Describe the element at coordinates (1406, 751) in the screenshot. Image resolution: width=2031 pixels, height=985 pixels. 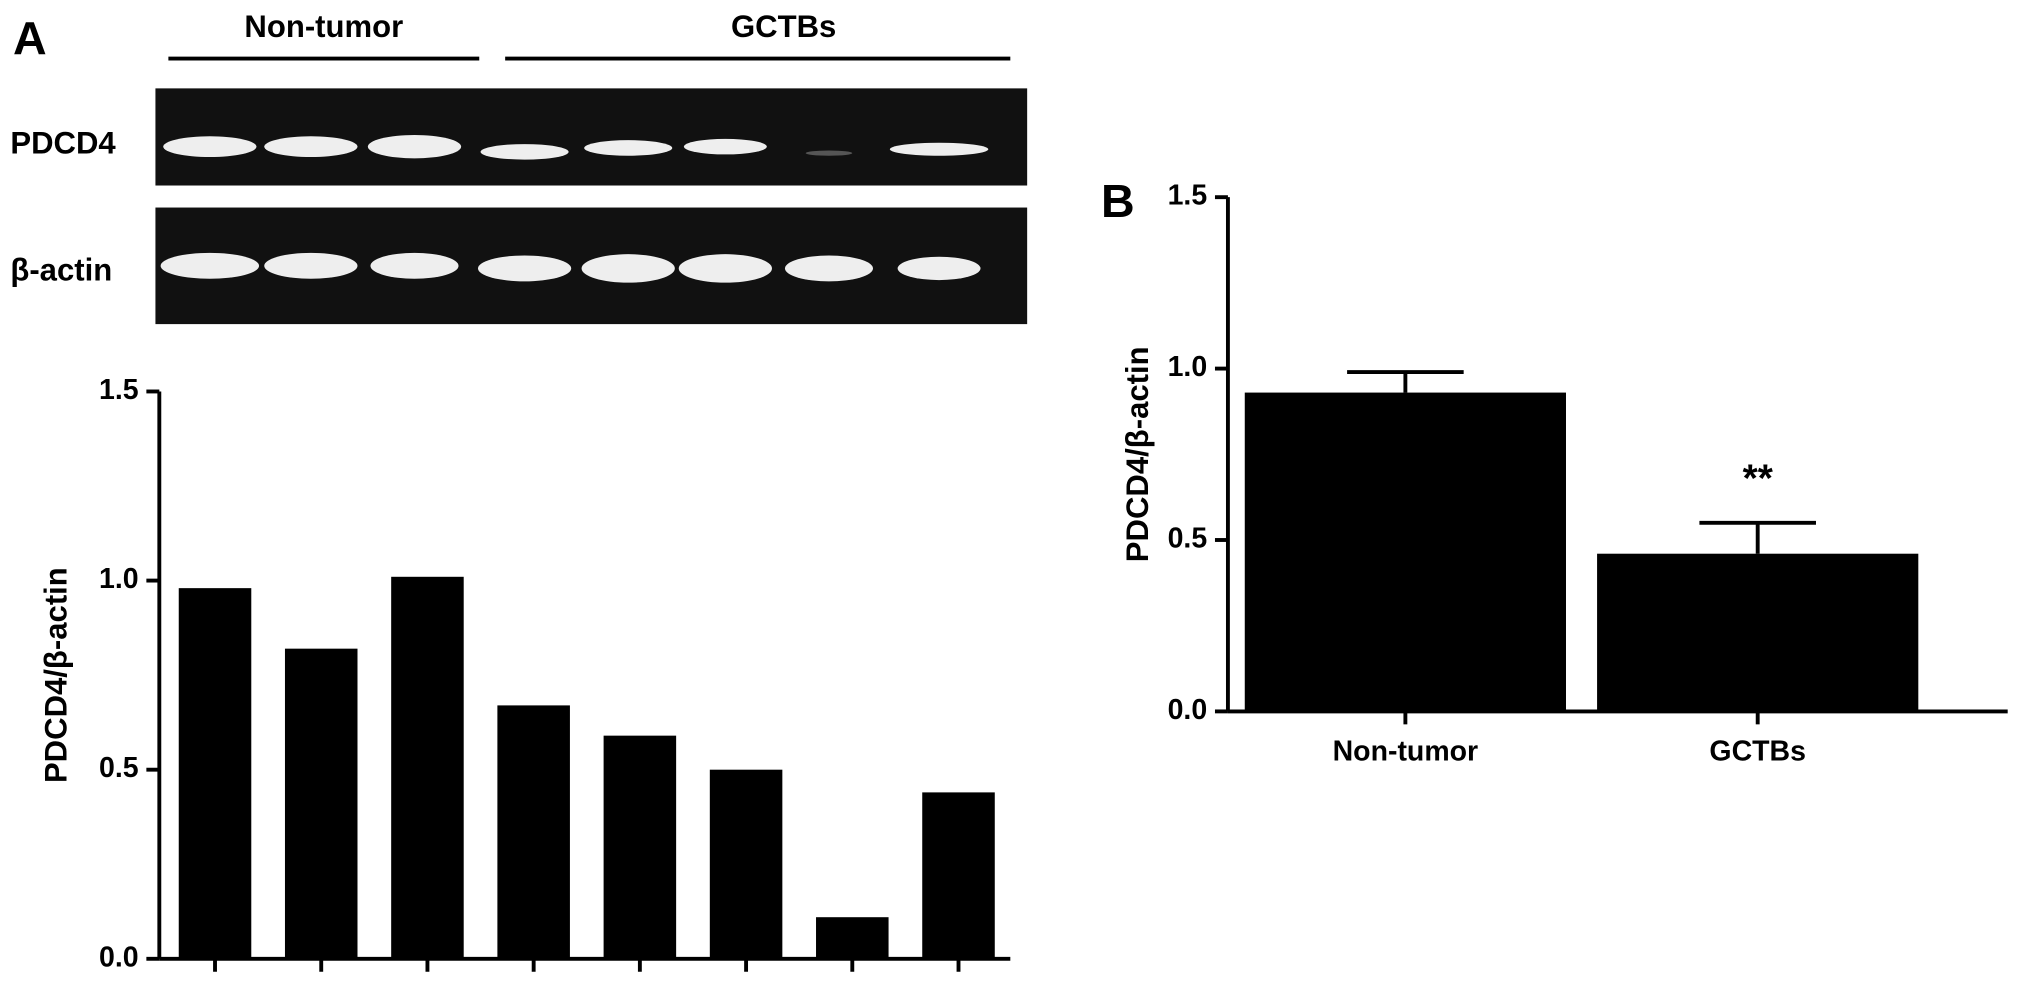
I see `x-tick-label: Non-tumor` at that location.